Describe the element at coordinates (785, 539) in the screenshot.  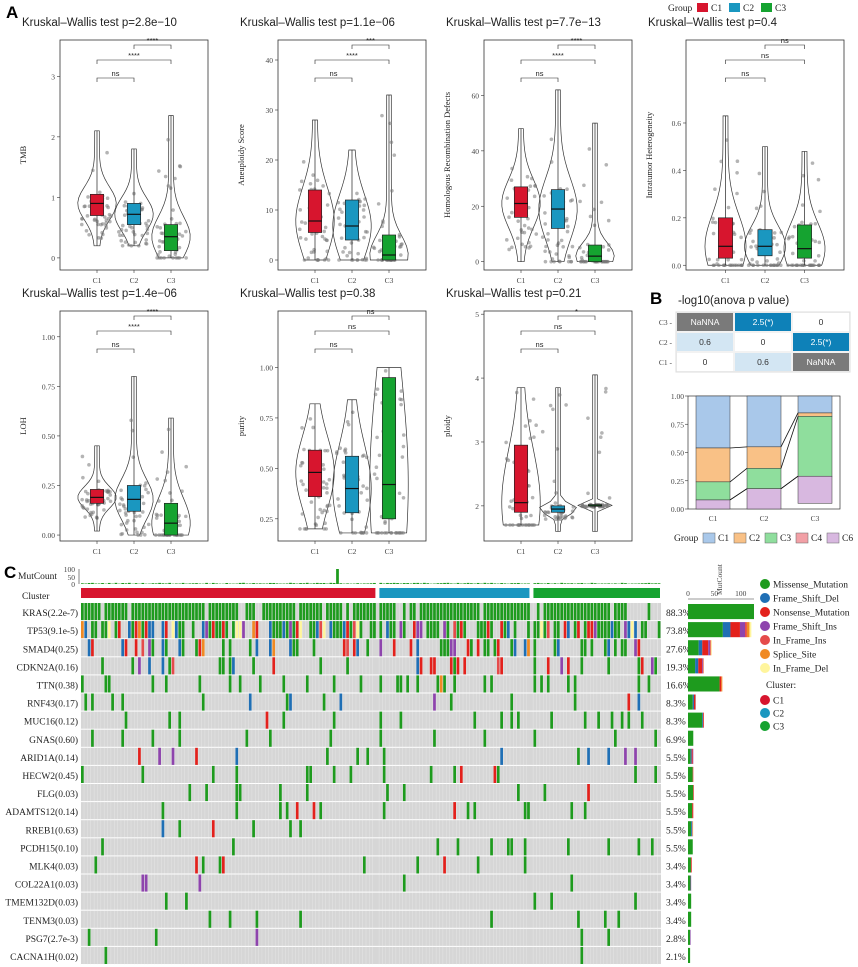
I see `stacked-legend-label-C3: C3` at that location.